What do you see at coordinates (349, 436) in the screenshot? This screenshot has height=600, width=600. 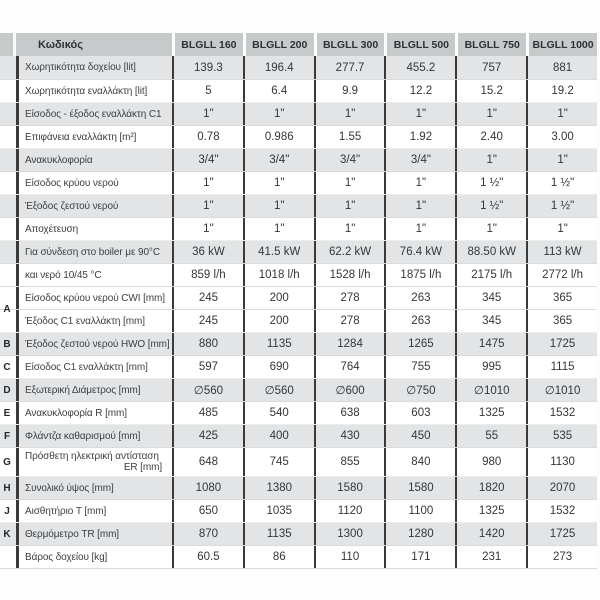 I see `value-cell: 430` at bounding box center [349, 436].